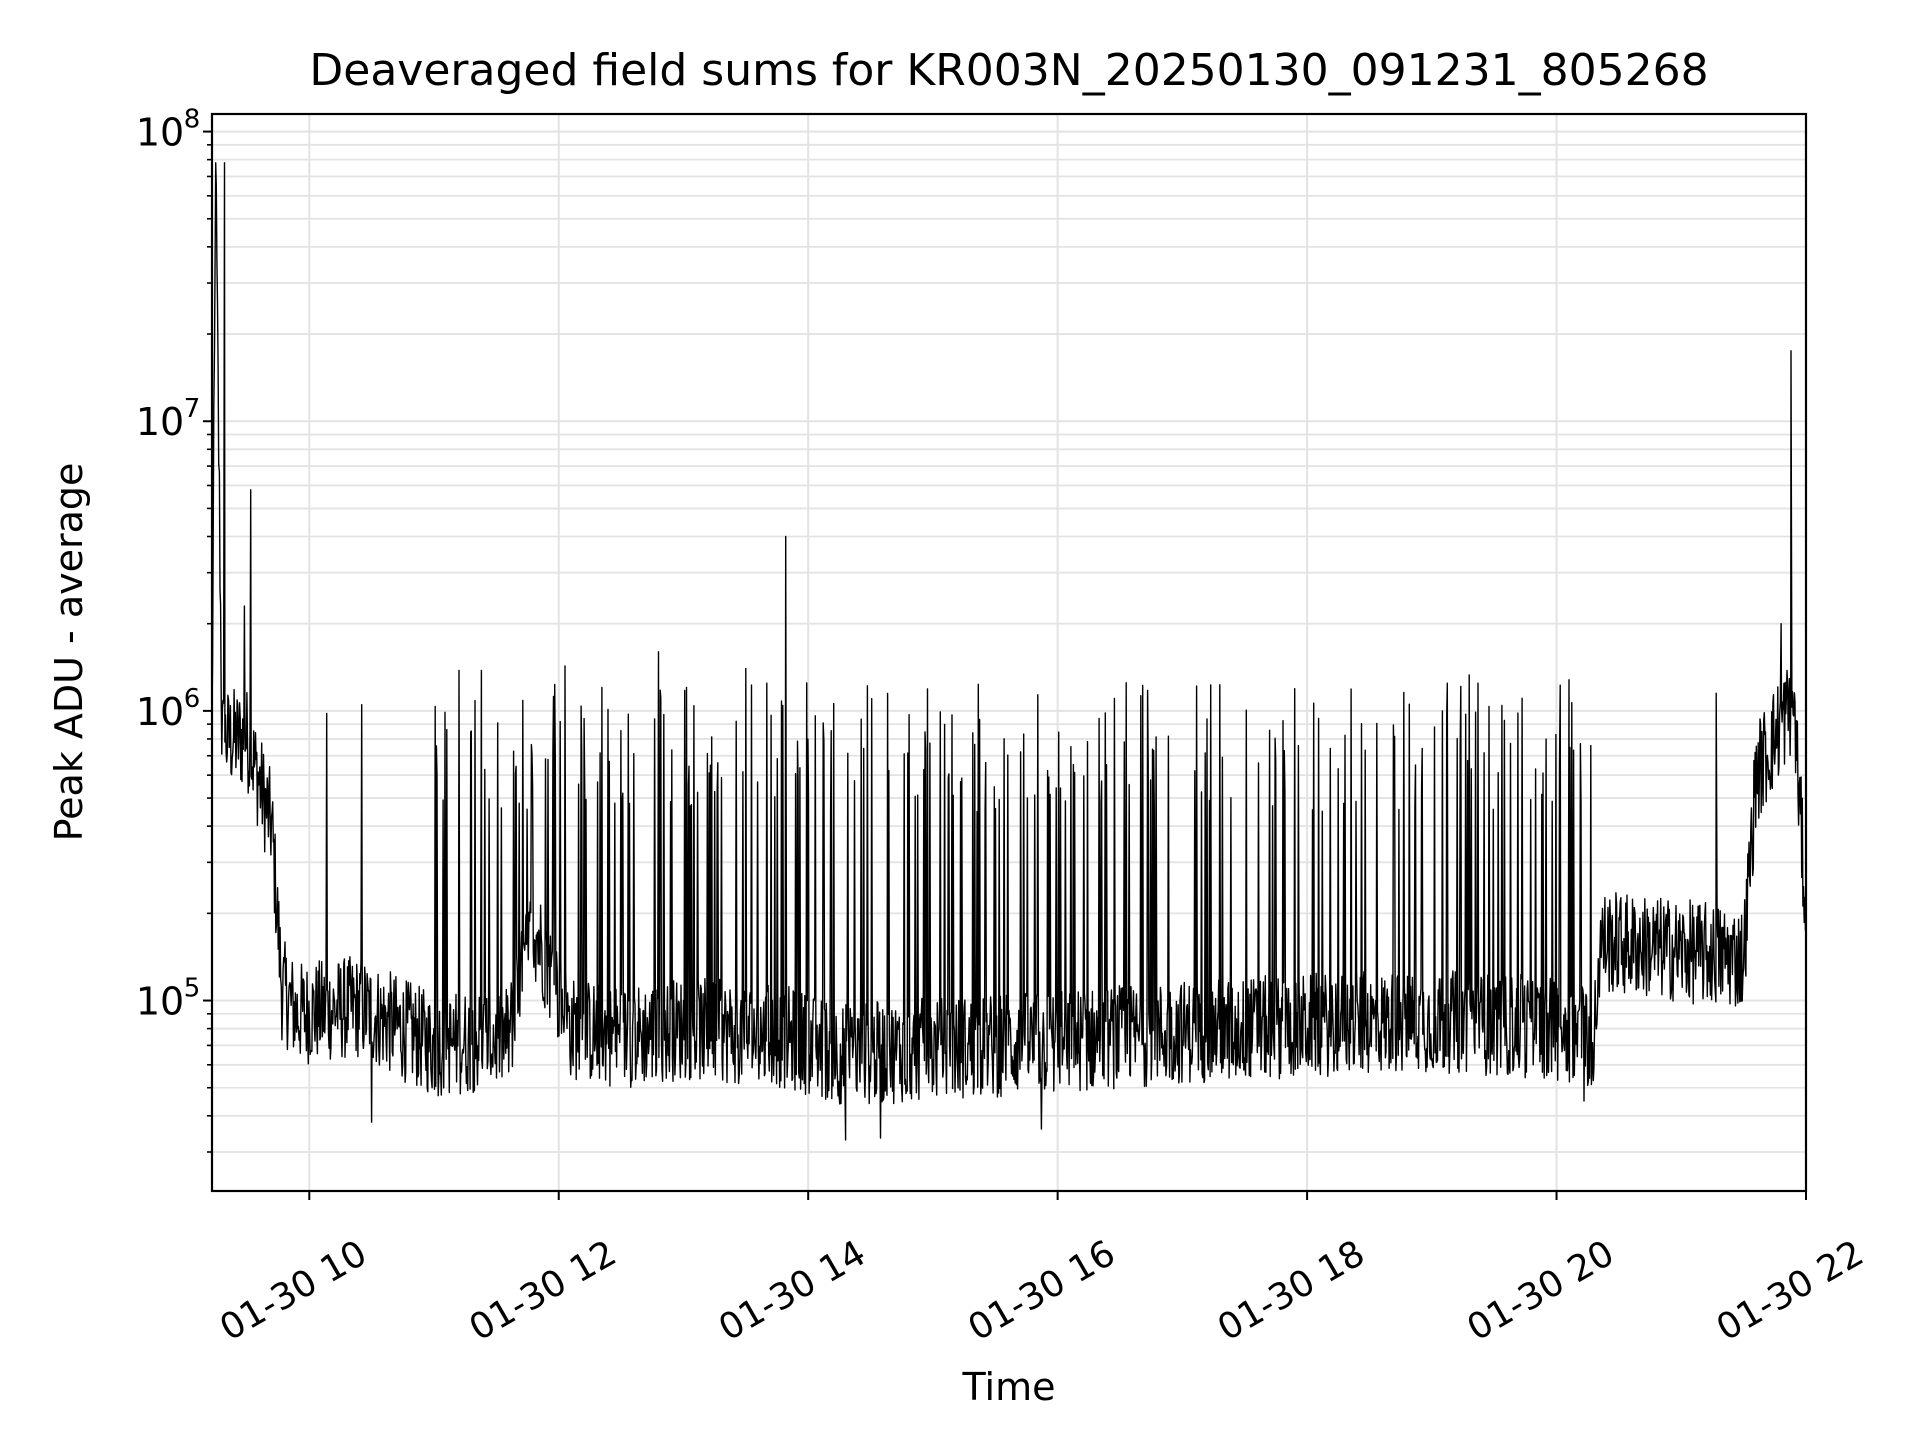 The width and height of the screenshot is (1920, 1440). What do you see at coordinates (192, 409) in the screenshot?
I see `y-tick-exponent: 7` at bounding box center [192, 409].